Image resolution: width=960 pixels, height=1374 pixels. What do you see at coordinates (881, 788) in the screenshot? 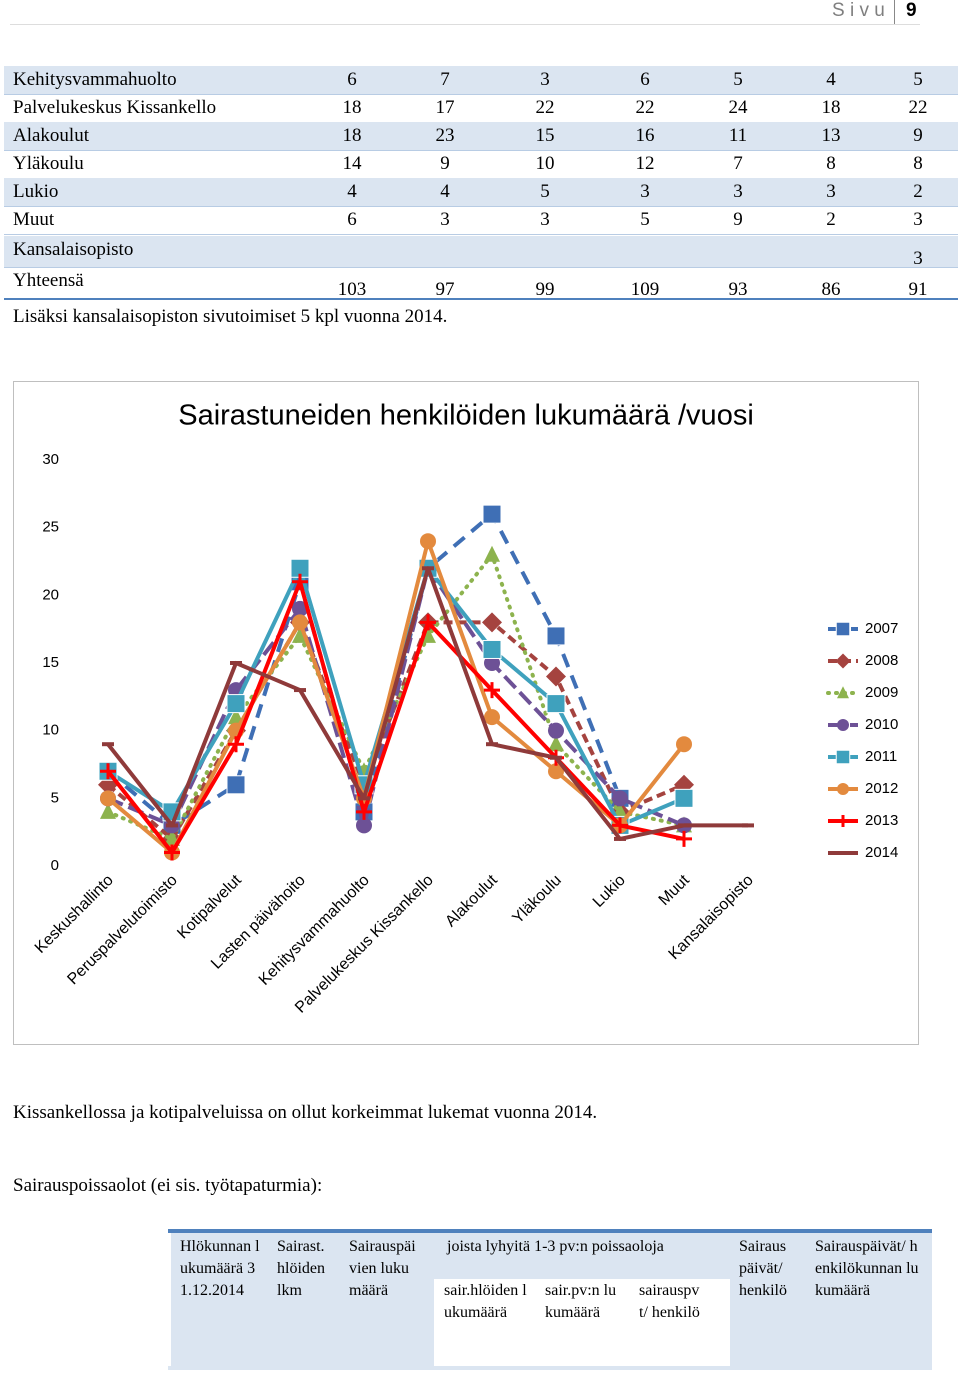
I see `legend-label: 2012` at bounding box center [881, 788].